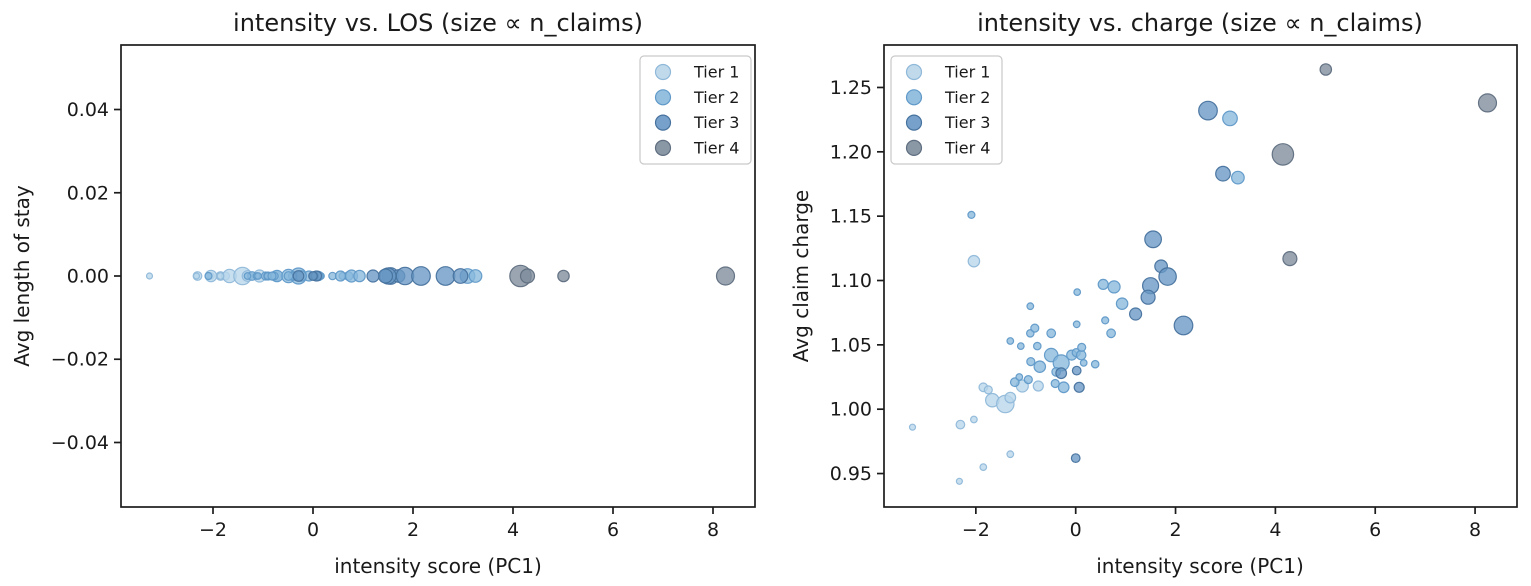 This screenshot has width=1531, height=586. Describe the element at coordinates (1175, 530) in the screenshot. I see `x-tick-label: 2` at that location.